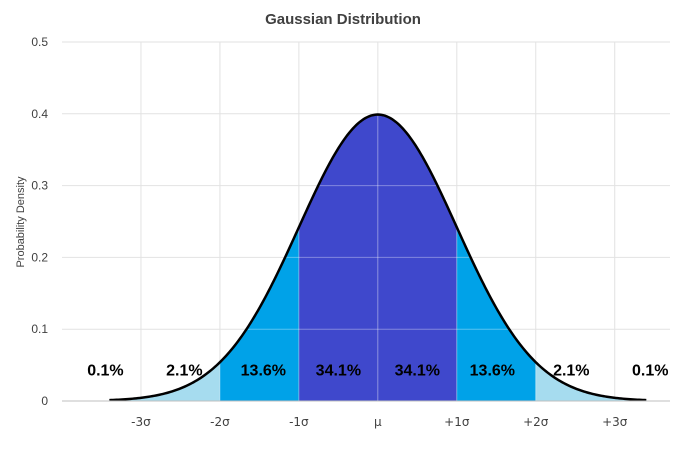 Image resolution: width=687 pixels, height=456 pixels. I want to click on x-tick-label: μ, so click(378, 422).